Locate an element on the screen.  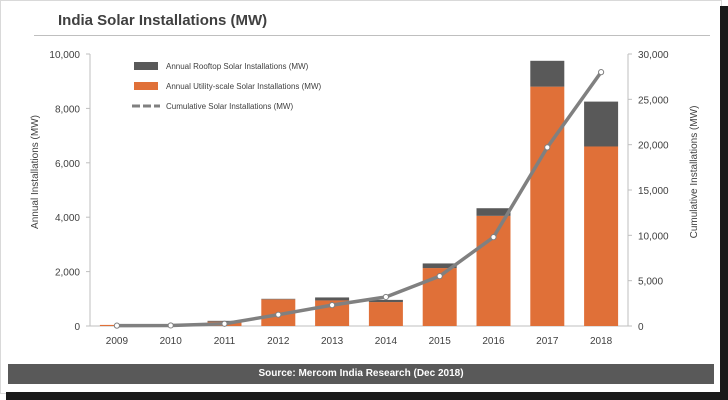
legend-label: Cumulative Solar Installations (MW) is located at coordinates (229, 106).